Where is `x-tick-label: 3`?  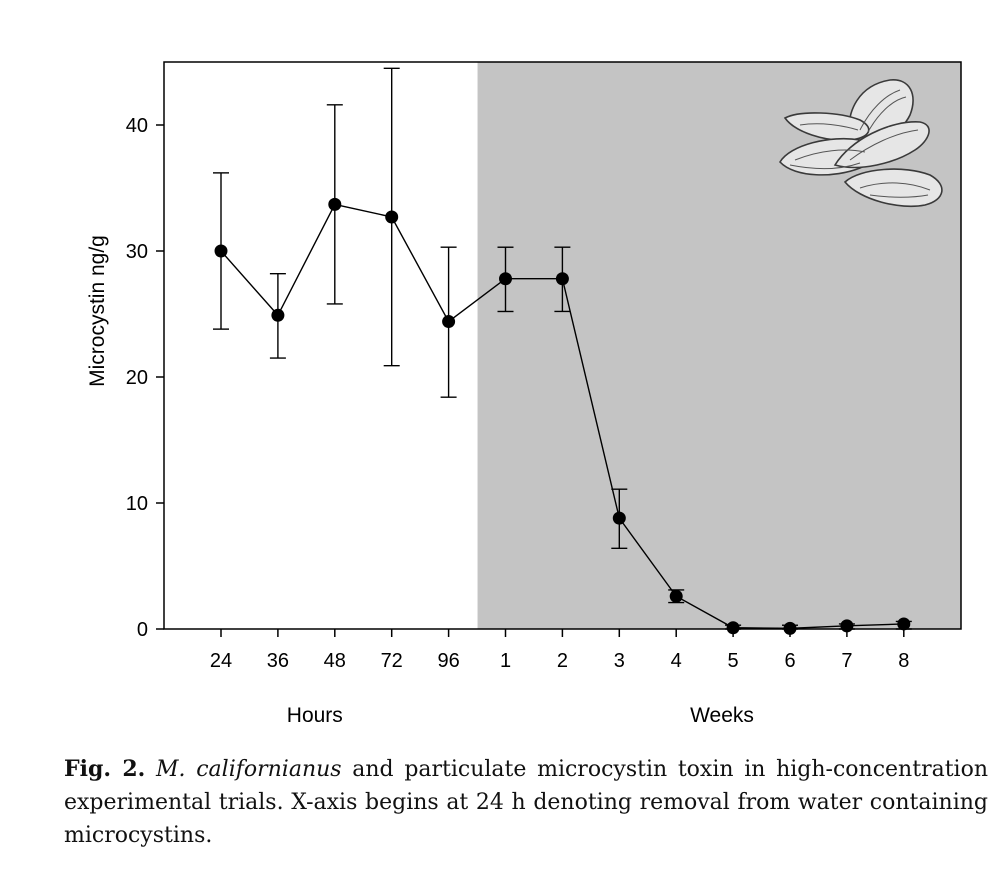
x-tick-label: 3 is located at coordinates (619, 661).